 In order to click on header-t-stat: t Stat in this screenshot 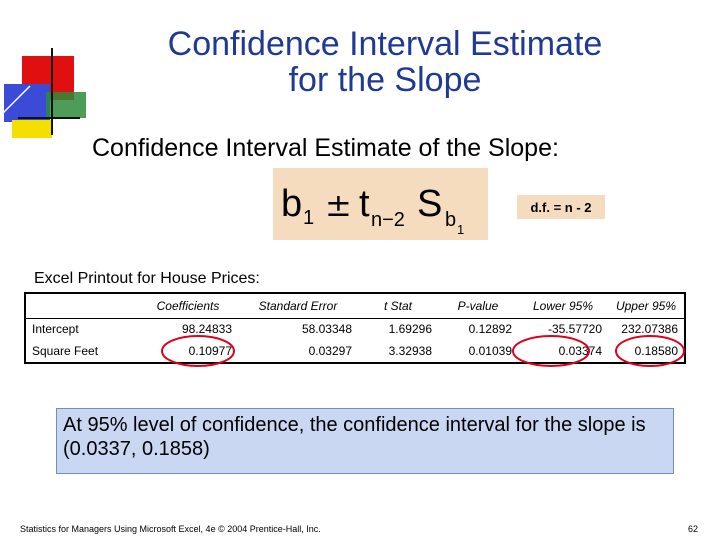, I will do `click(397, 305)`.